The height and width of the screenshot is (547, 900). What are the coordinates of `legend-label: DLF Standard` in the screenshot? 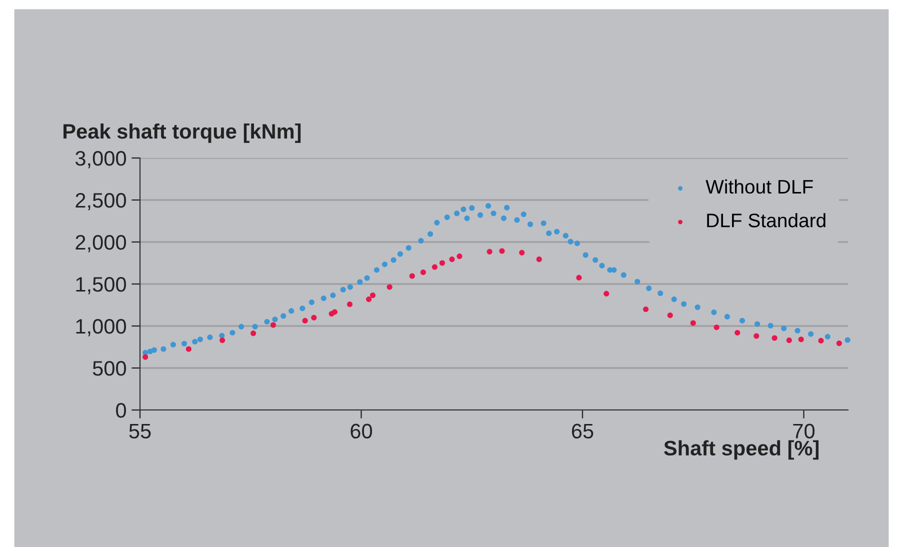 It's located at (766, 220).